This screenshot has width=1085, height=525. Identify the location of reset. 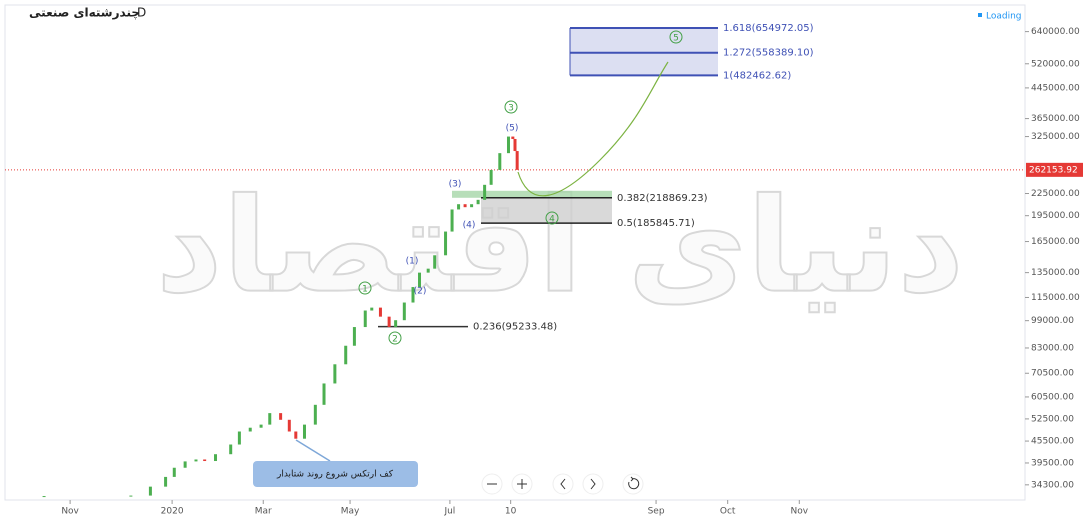
(633, 484).